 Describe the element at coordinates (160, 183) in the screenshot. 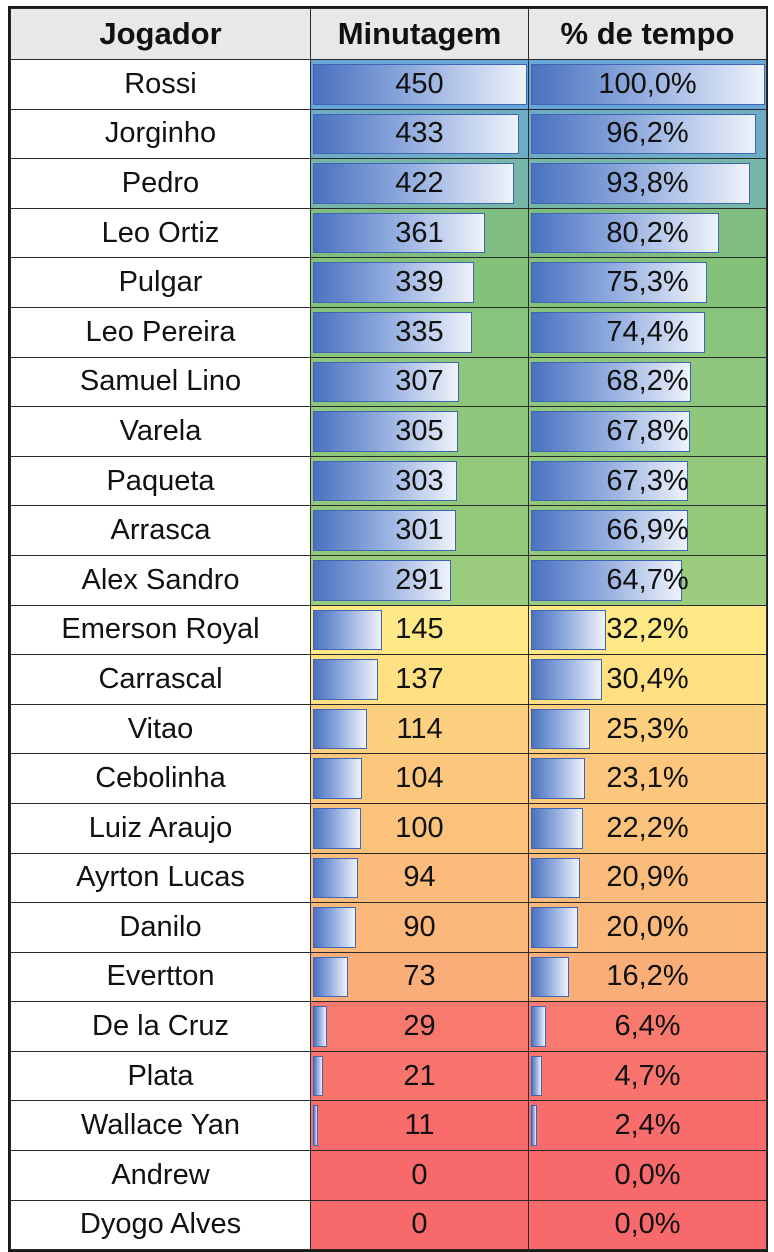

I see `player-cell: Pedro` at that location.